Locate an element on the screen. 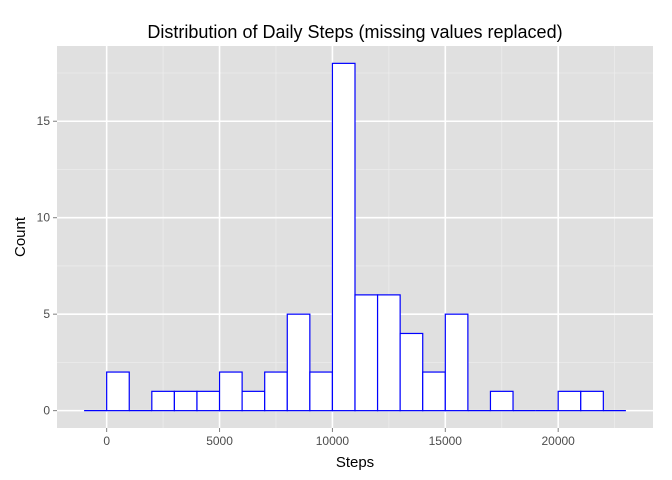 The image size is (672, 480). x-tick-label: 15000 is located at coordinates (446, 441).